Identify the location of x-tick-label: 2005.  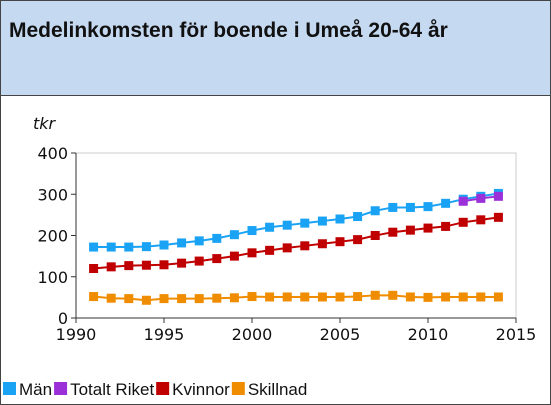
(340, 334).